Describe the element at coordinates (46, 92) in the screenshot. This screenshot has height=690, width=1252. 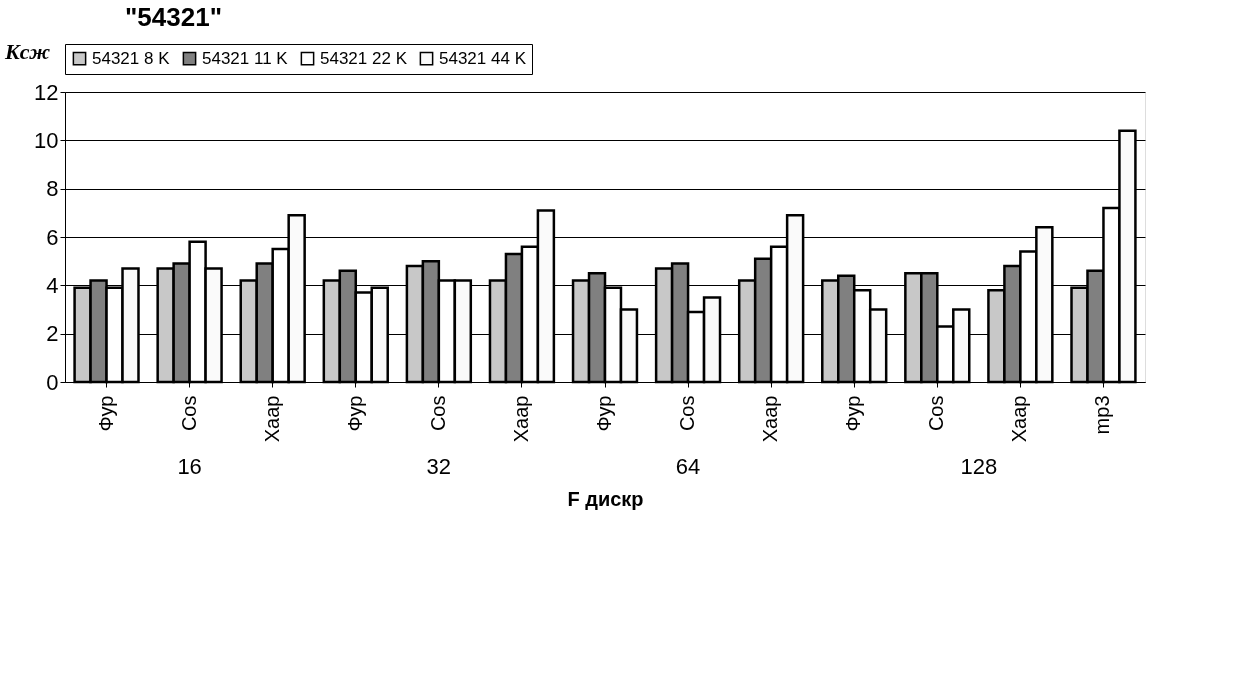
I see `y-tick-label: 12` at that location.